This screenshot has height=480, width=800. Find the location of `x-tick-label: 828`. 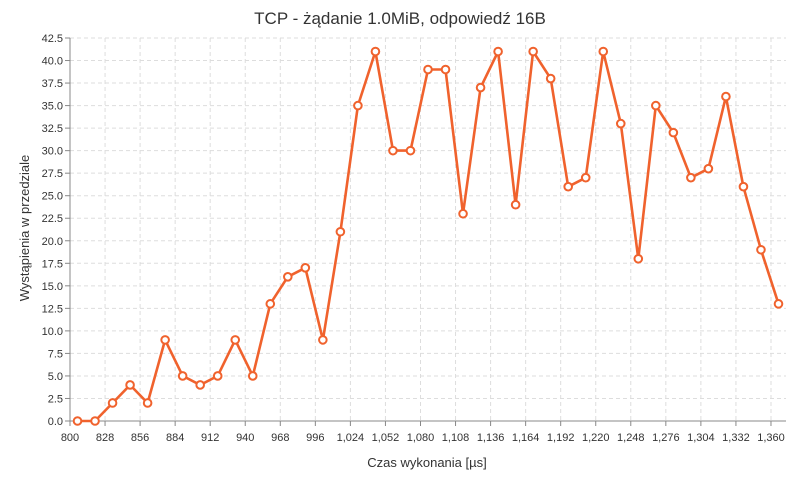

x-tick-label: 828 is located at coordinates (105, 438).